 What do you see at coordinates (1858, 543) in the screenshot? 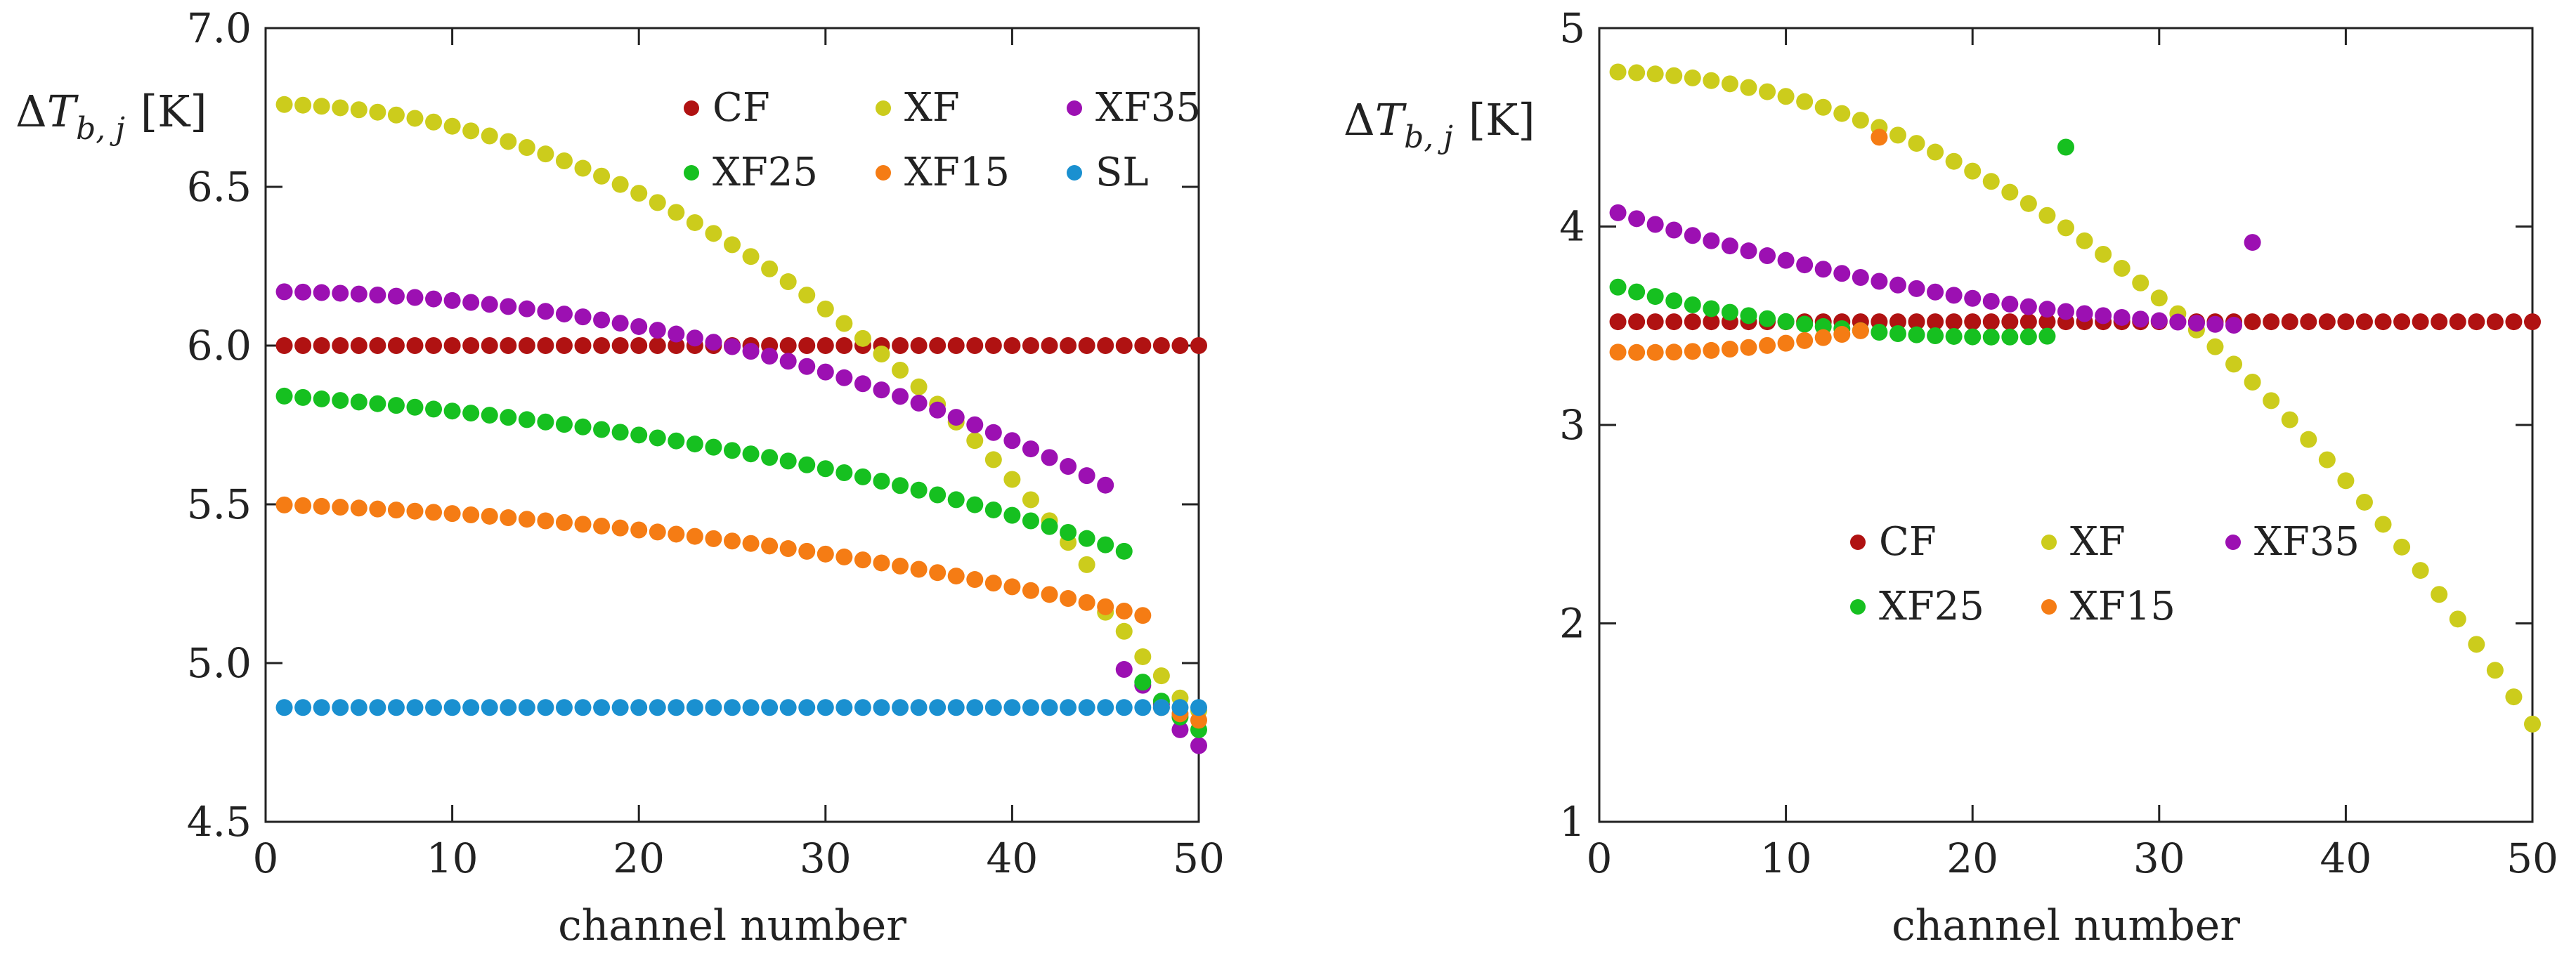
I see `legend-marker-cf` at bounding box center [1858, 543].